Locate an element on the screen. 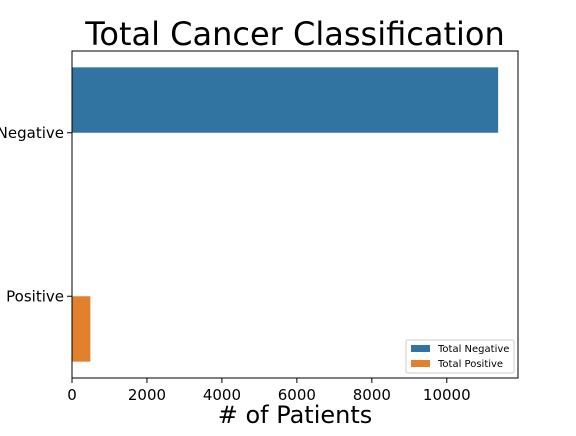 The width and height of the screenshot is (576, 436). legend-box is located at coordinates (460, 356).